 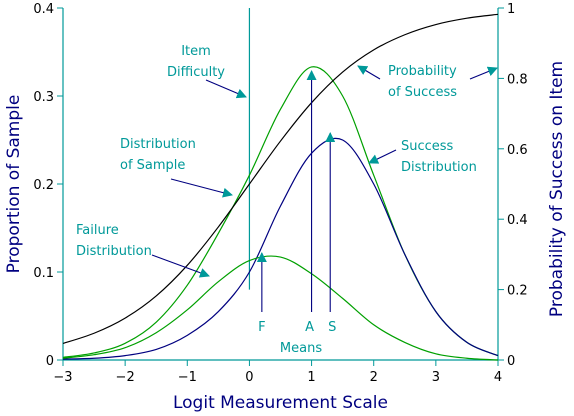 What do you see at coordinates (511, 361) in the screenshot?
I see `y-right-tick-label: 0` at bounding box center [511, 361].